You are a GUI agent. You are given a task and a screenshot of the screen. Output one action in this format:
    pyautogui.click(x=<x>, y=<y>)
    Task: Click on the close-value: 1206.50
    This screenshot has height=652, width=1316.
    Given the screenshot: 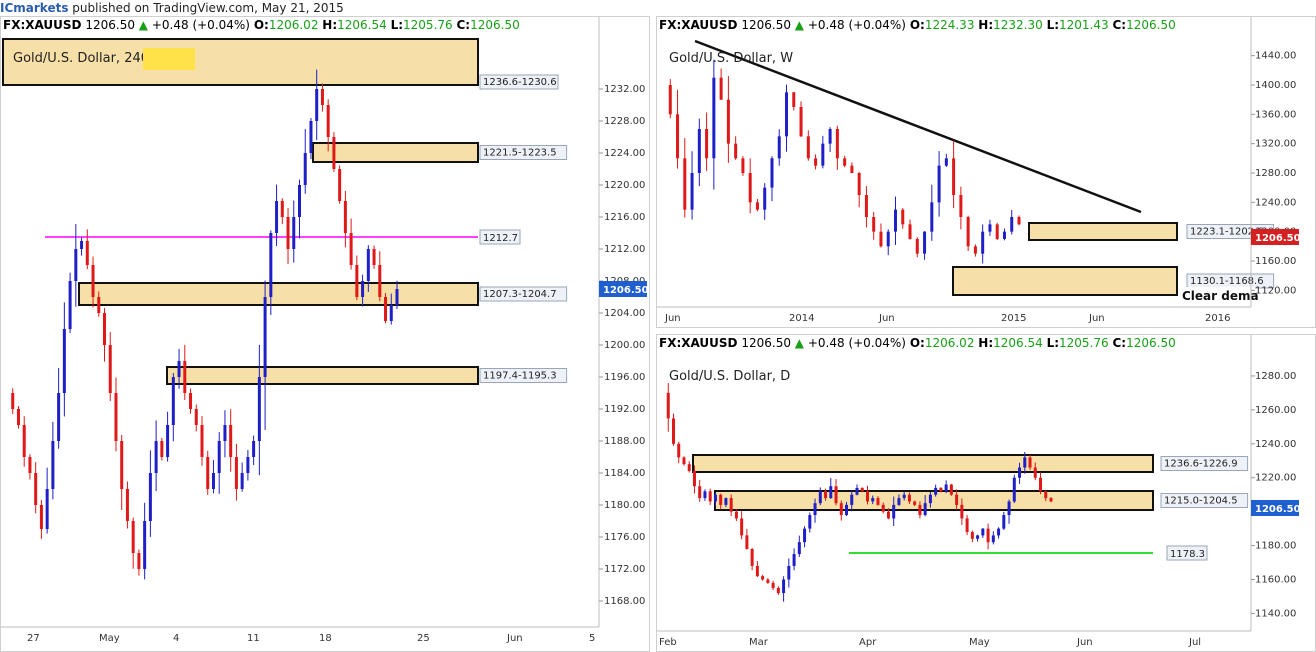 What is the action you would take?
    pyautogui.click(x=1151, y=25)
    